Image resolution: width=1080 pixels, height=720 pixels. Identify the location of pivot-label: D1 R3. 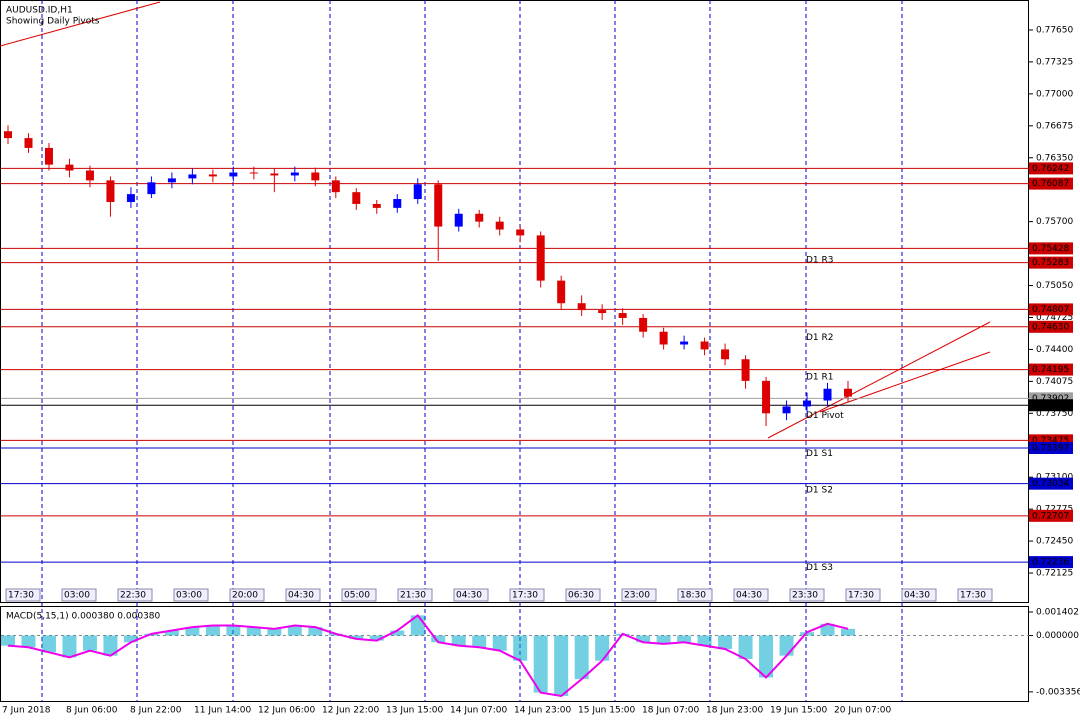
(820, 261).